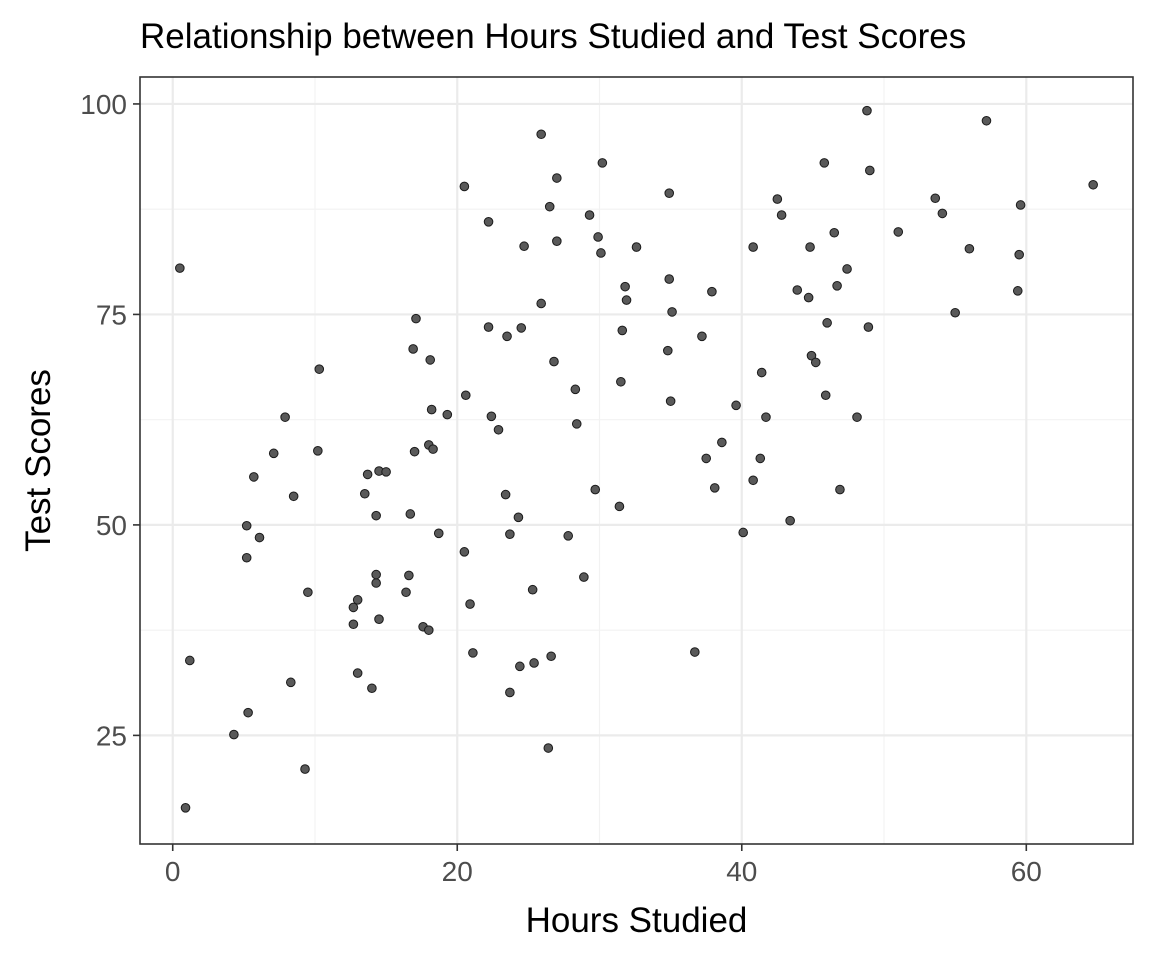 This screenshot has width=1152, height=960. Describe the element at coordinates (173, 871) in the screenshot. I see `x-tick-label: 0` at that location.